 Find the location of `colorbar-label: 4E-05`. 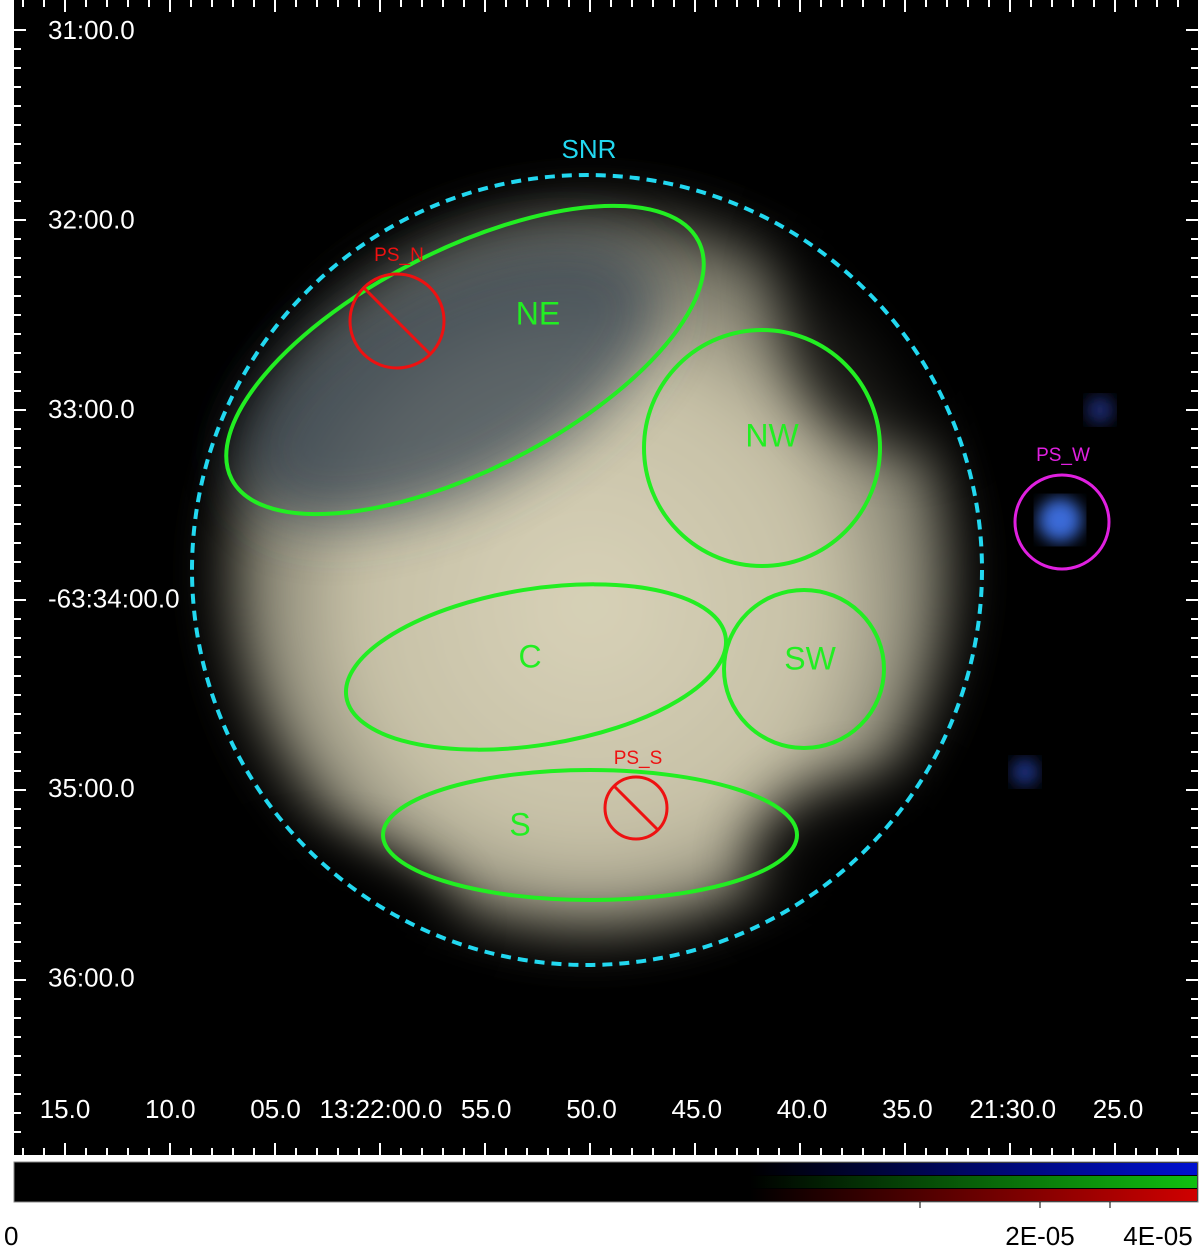

colorbar-label: 4E-05 is located at coordinates (1157, 1235).